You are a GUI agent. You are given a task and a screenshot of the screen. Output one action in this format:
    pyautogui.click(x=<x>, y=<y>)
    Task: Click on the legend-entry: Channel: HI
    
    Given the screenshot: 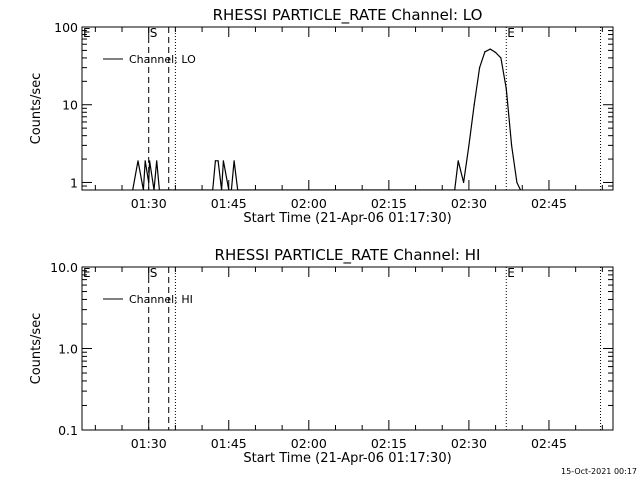 What is the action you would take?
    pyautogui.click(x=161, y=299)
    